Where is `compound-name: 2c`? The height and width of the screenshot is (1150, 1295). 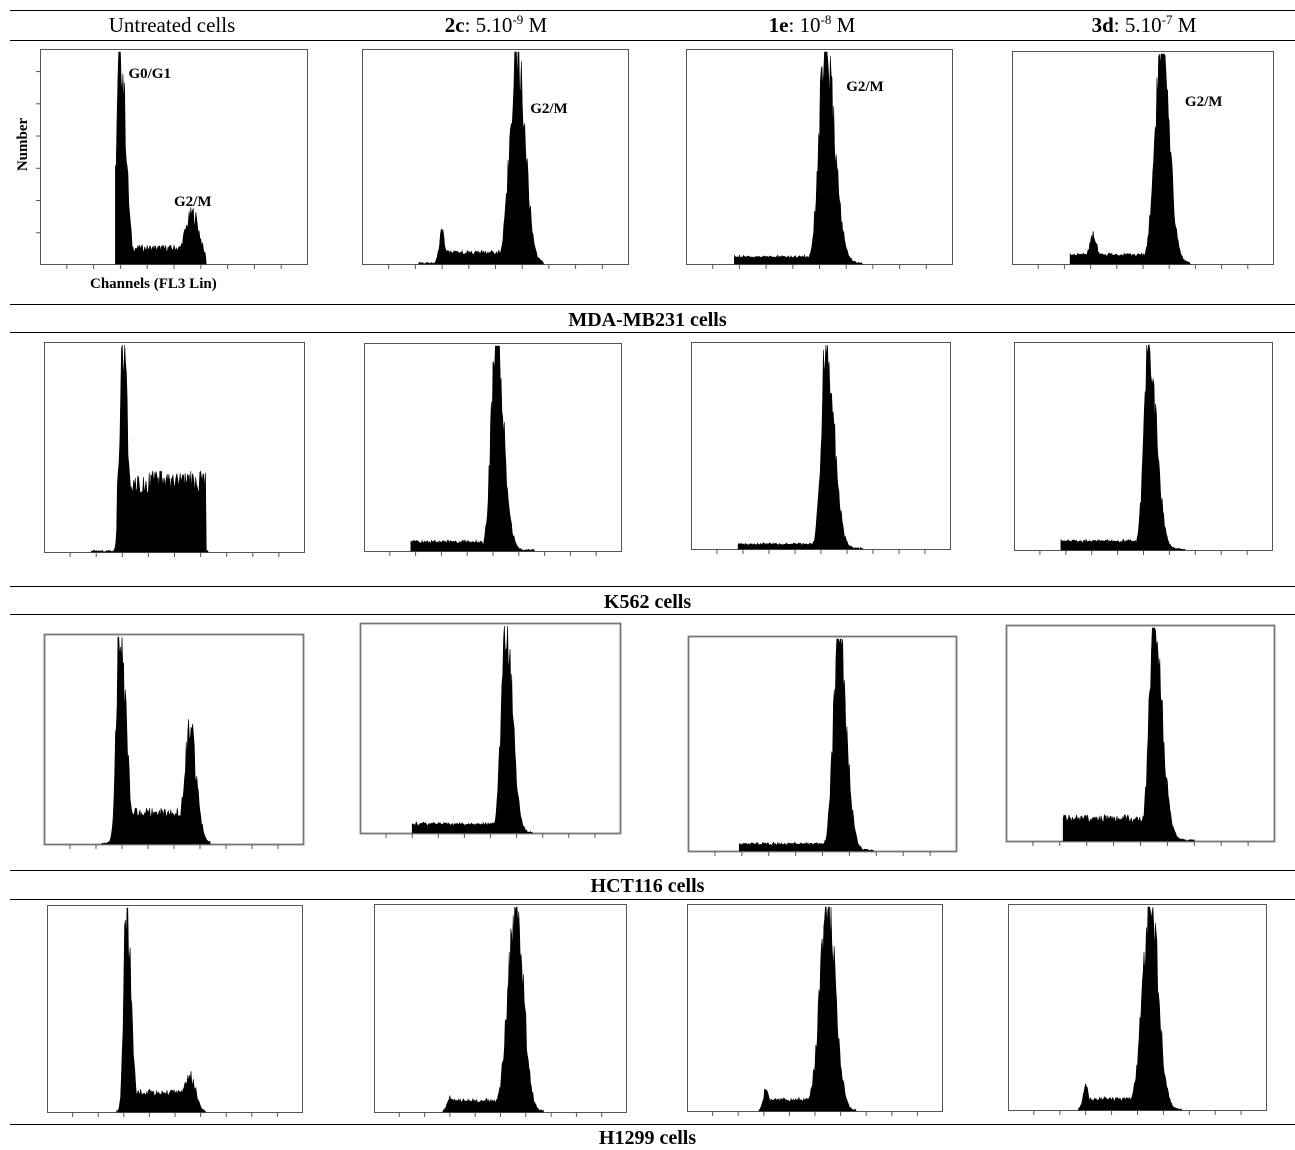
compound-name: 2c is located at coordinates (454, 25).